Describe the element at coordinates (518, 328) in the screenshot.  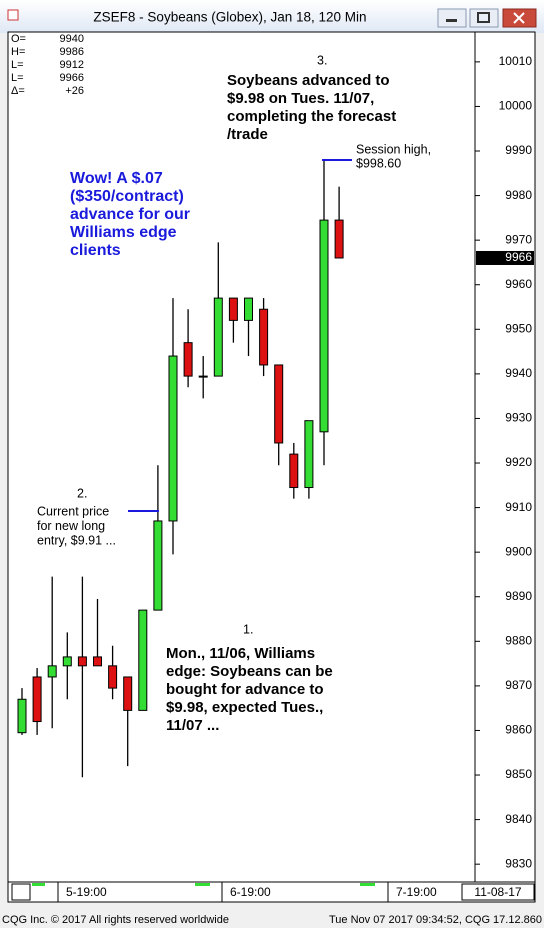
I see `y-tick-label: 9950` at that location.